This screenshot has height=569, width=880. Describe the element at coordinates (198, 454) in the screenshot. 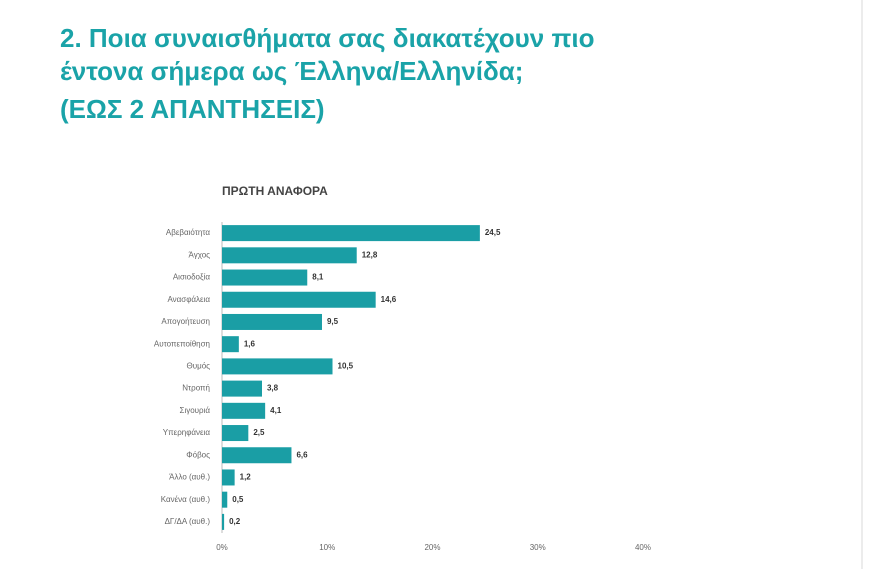

I see `y-tick-label: Φόβος` at that location.